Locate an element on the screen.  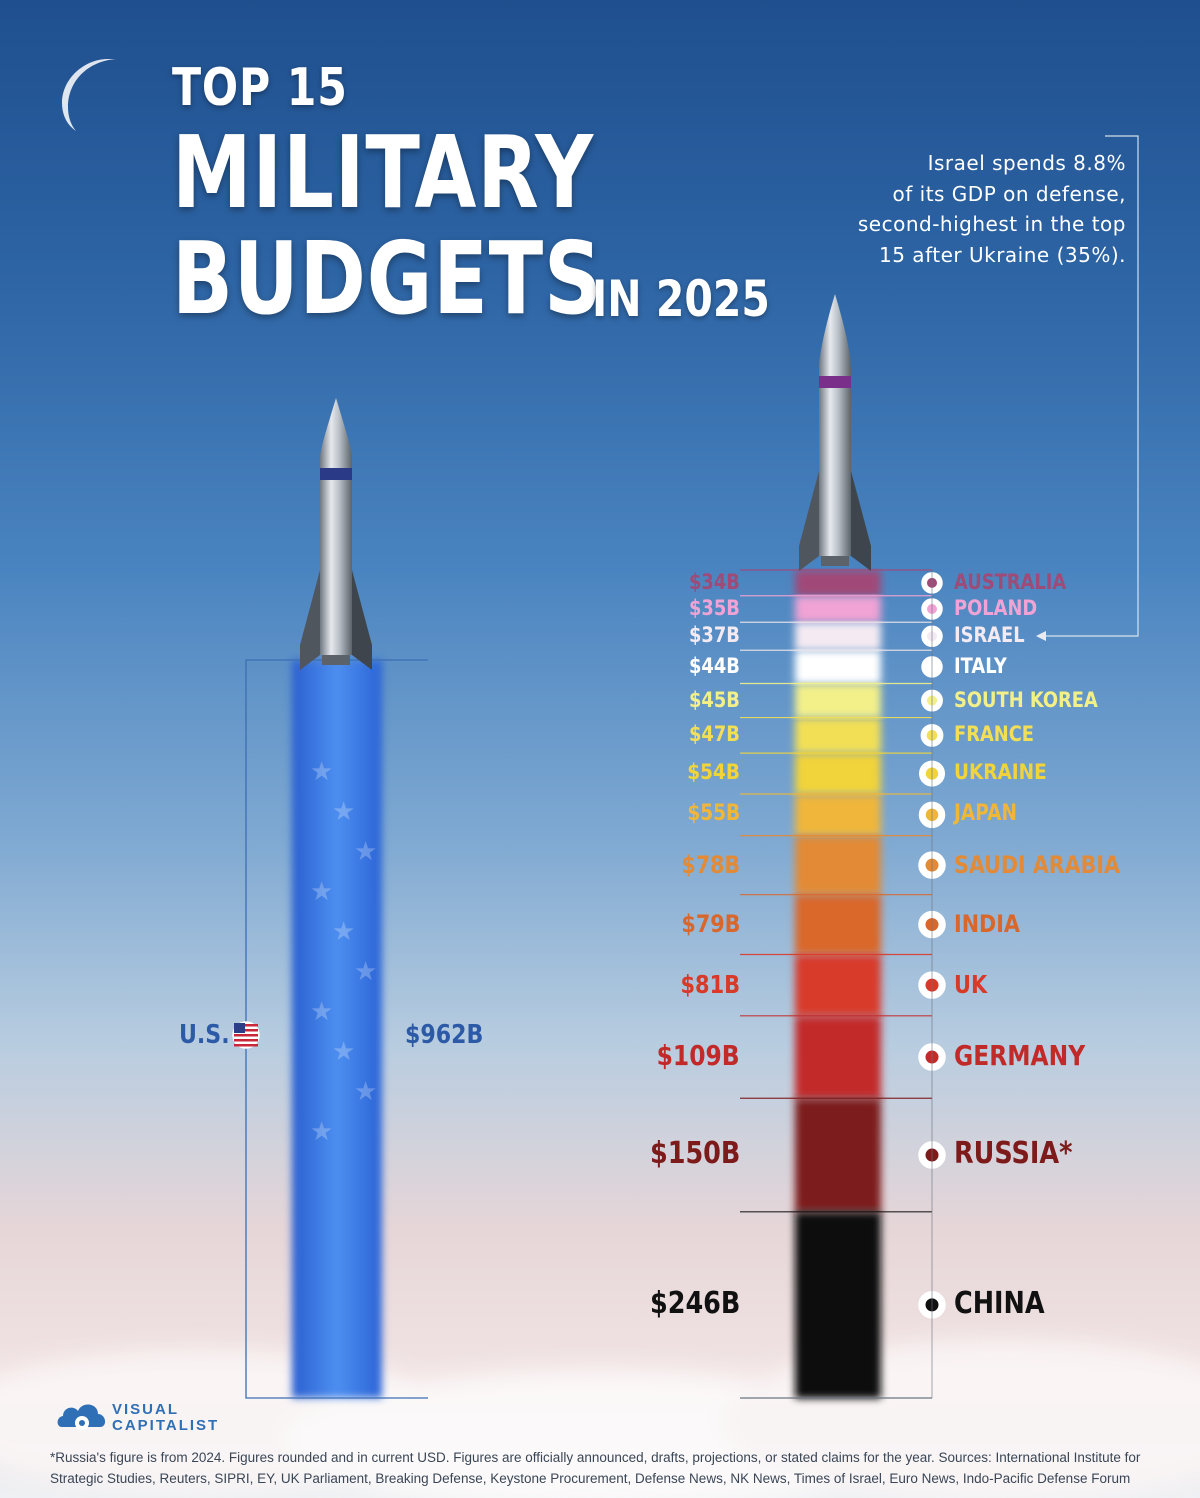
value-label-russia: $150B is located at coordinates (694, 1154).